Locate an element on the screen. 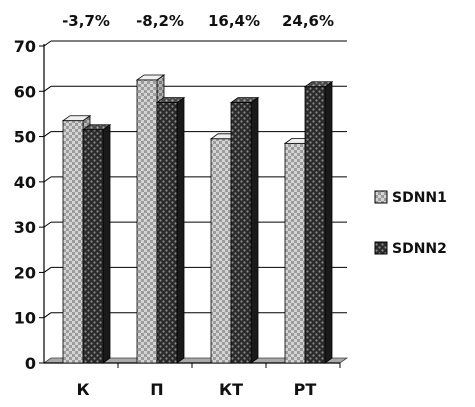 The image size is (475, 407). x-tick-label: РТ is located at coordinates (305, 389).